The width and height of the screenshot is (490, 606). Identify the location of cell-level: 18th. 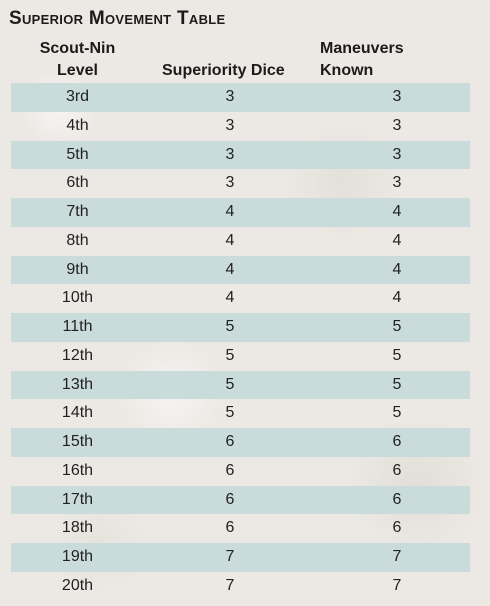
(77, 528).